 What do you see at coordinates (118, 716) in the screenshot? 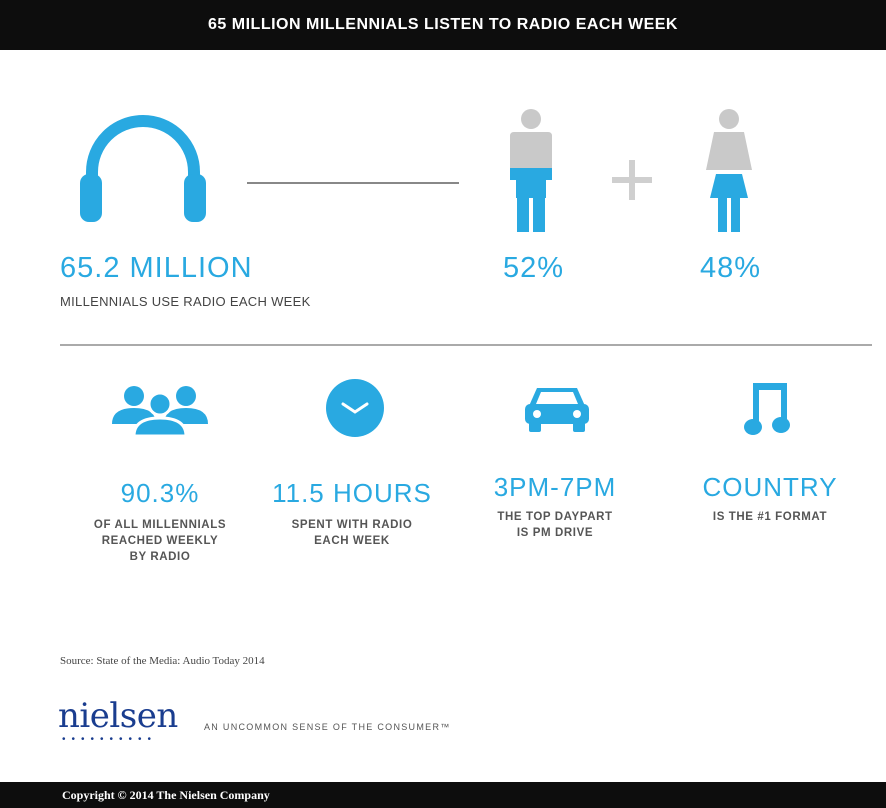
I see `nielsen-logo: nielsen` at bounding box center [118, 716].